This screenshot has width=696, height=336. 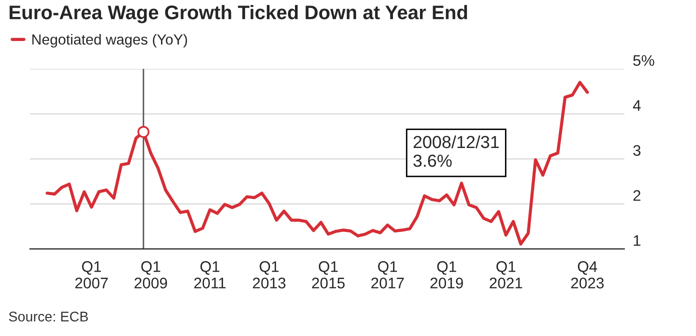 What do you see at coordinates (151, 274) in the screenshot?
I see `x-tick-label: Q1 2009` at bounding box center [151, 274].